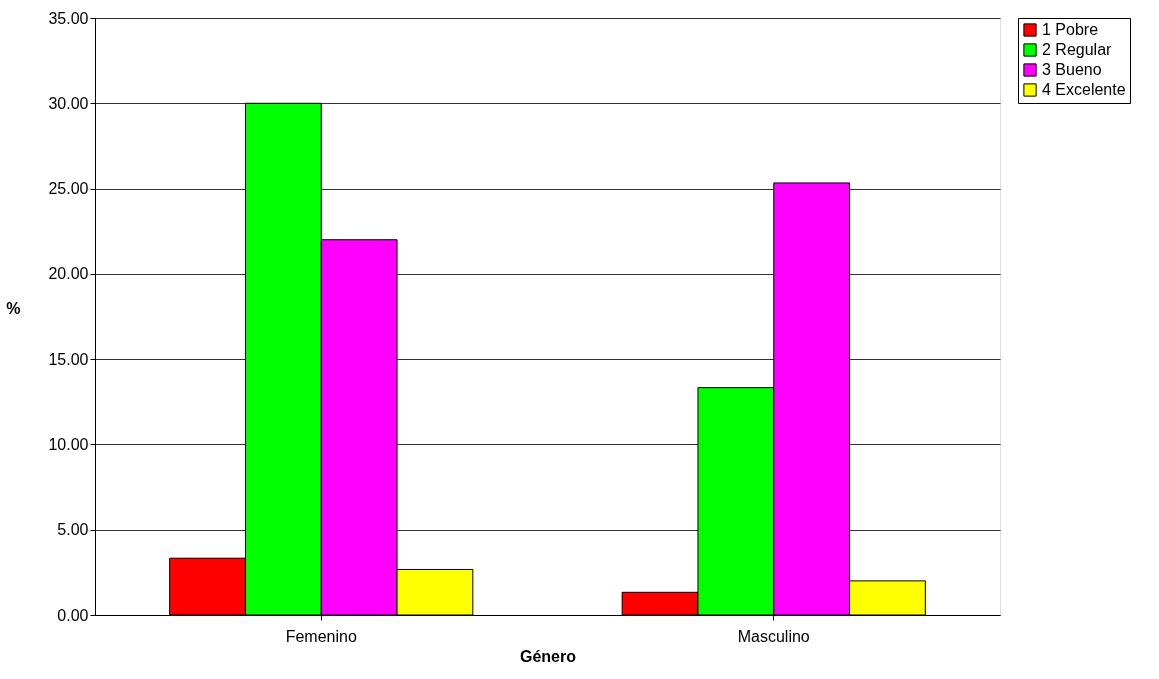 The height and width of the screenshot is (679, 1159). Describe the element at coordinates (1072, 69) in the screenshot. I see `legend-label: 3 Bueno` at that location.